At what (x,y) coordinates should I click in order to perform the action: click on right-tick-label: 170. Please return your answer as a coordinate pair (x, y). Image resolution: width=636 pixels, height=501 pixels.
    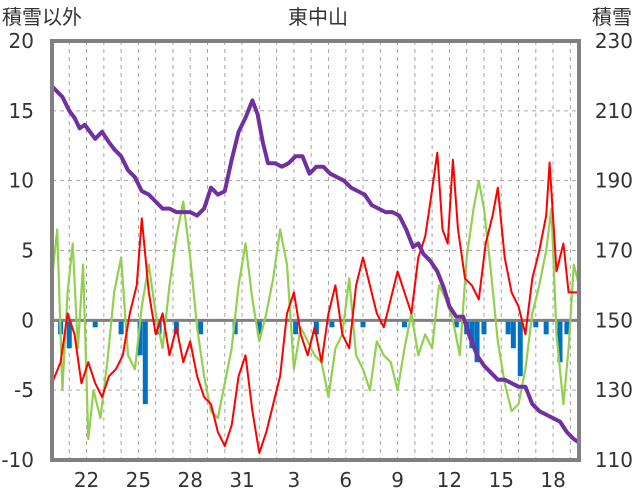
    Looking at the image, I should click on (614, 251).